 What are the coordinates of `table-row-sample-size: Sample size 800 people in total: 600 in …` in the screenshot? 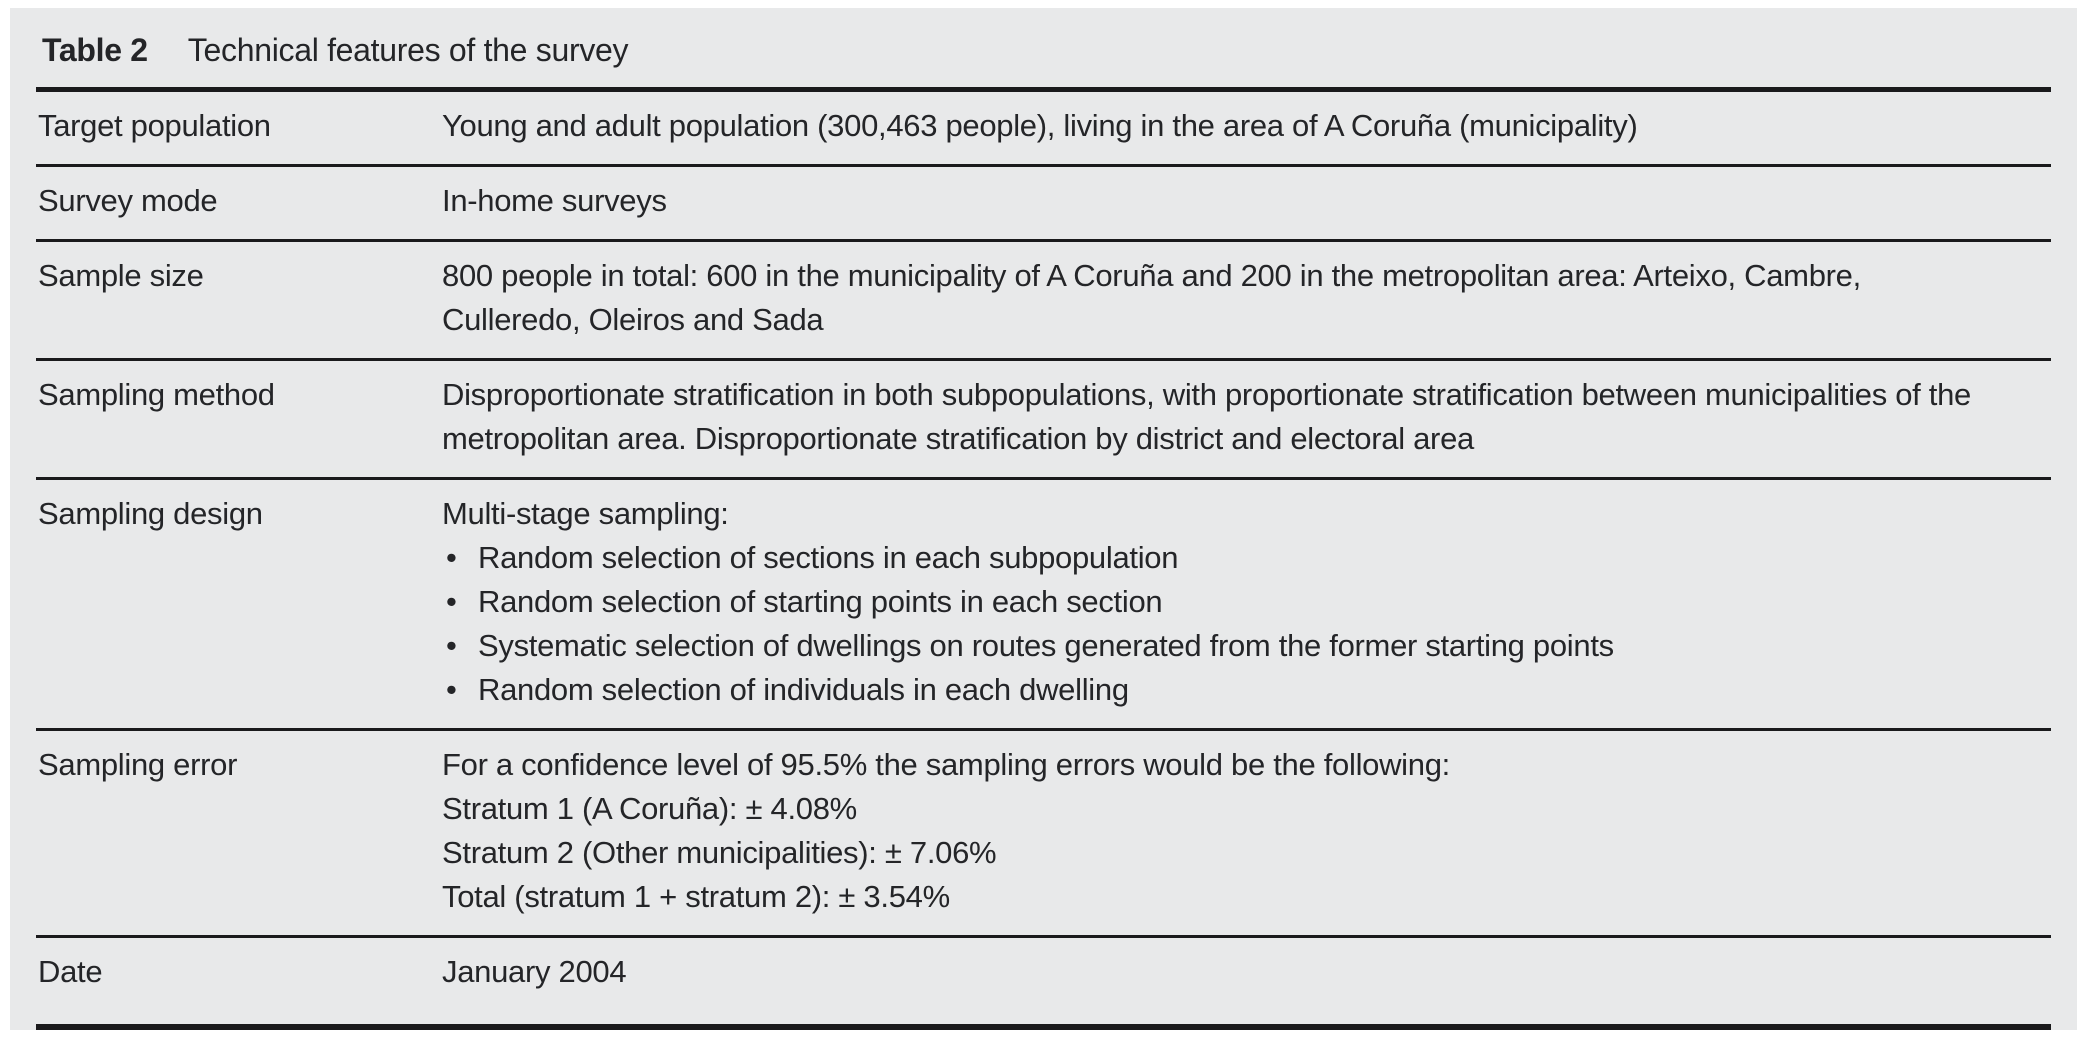 It's located at (1043, 298).